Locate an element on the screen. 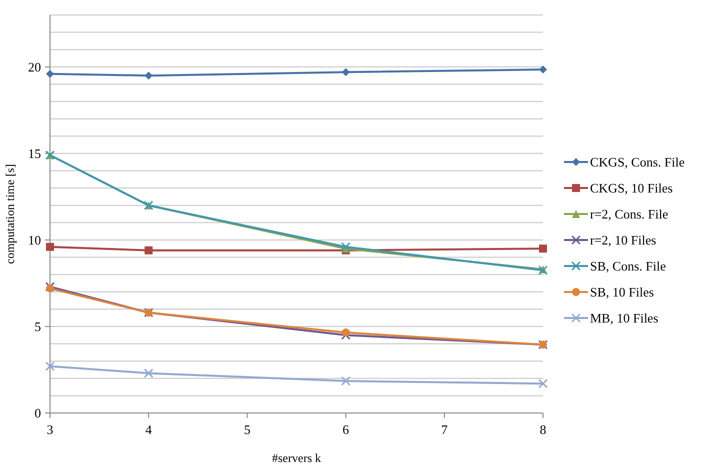  y-tick-label: 20 is located at coordinates (34, 66).